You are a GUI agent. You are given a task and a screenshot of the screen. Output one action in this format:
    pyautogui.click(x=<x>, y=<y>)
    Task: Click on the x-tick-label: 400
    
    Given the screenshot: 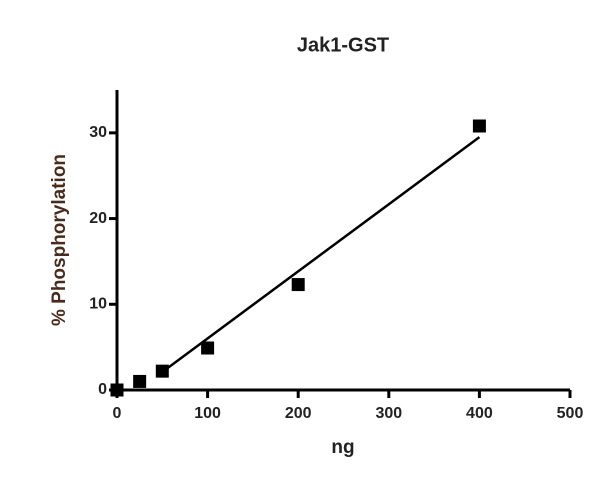 What is the action you would take?
    pyautogui.click(x=479, y=413)
    